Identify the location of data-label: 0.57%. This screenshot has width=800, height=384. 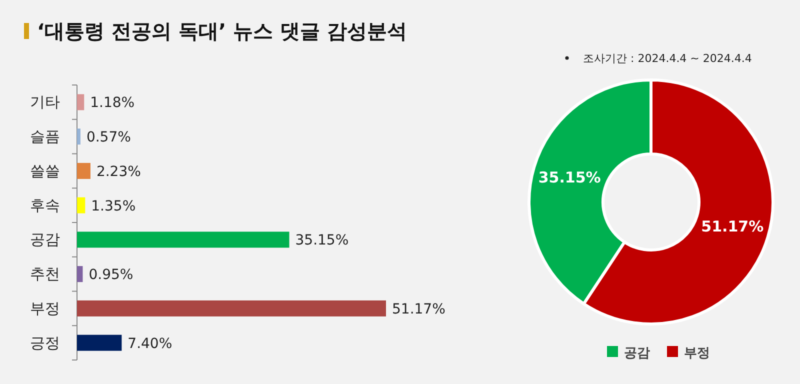
(108, 138).